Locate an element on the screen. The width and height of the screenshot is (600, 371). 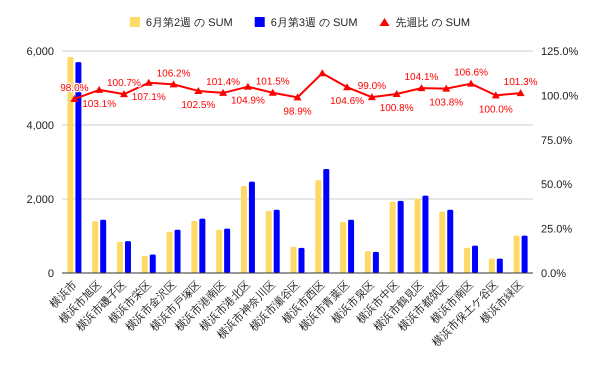
data-label: 104.1% is located at coordinates (421, 78).